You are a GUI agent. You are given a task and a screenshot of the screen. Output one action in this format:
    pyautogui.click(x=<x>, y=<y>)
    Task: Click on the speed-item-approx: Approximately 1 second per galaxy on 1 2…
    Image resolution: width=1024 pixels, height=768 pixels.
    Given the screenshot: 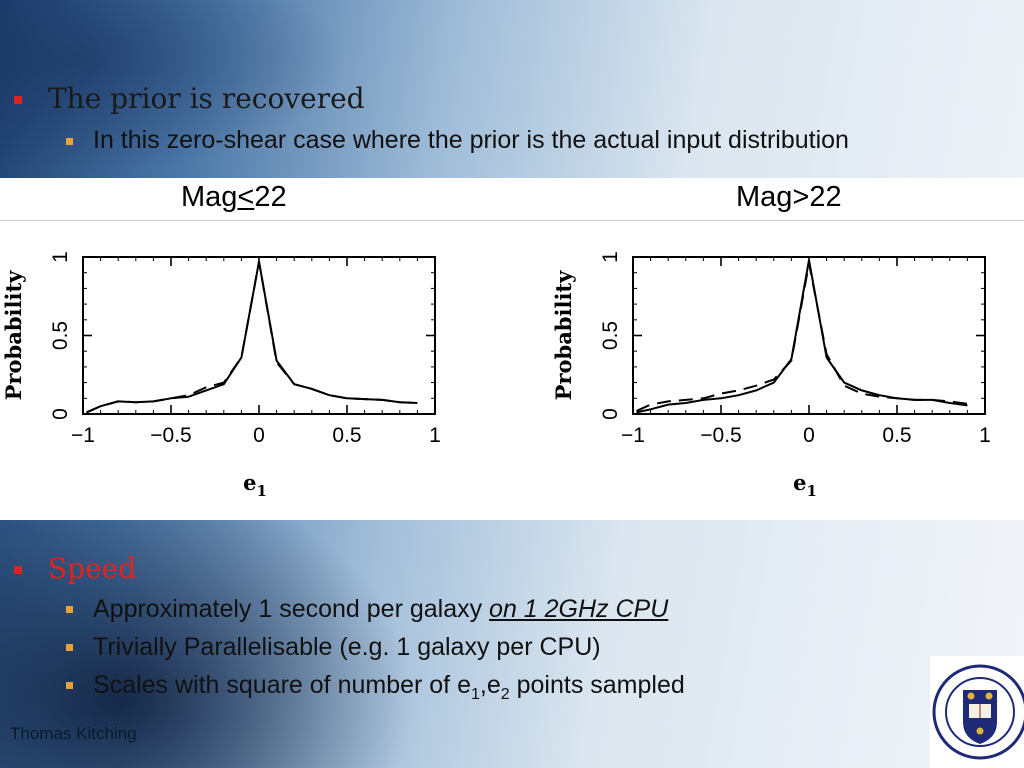 What is the action you would take?
    pyautogui.click(x=381, y=609)
    